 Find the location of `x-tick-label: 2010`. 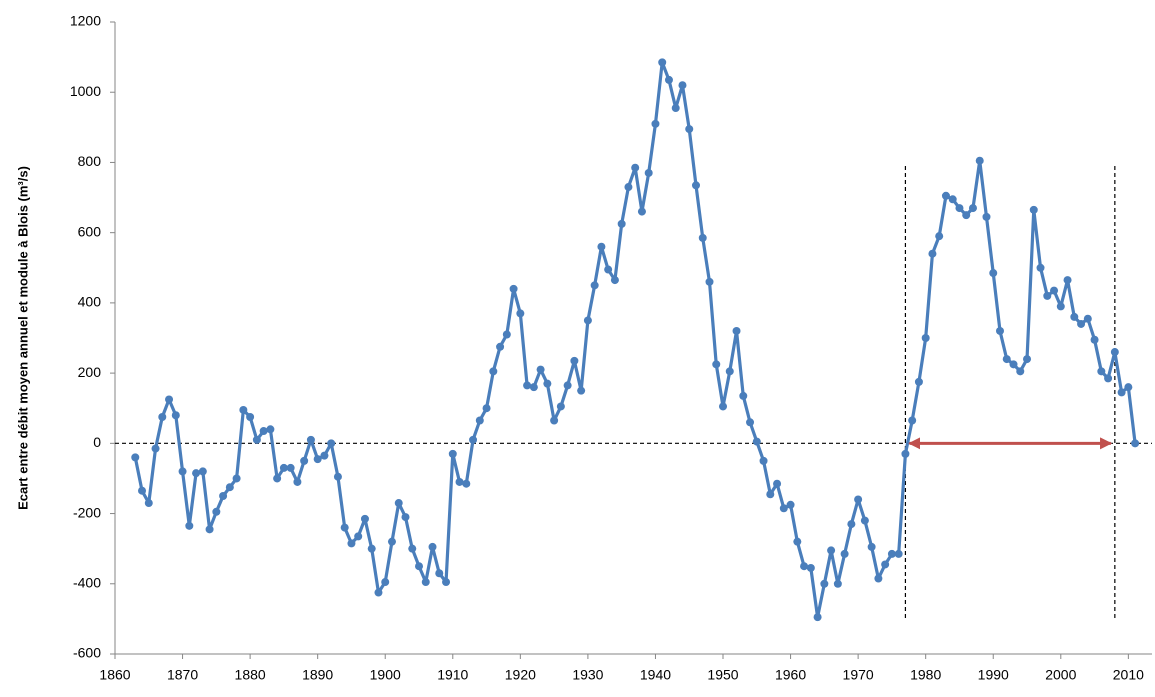

x-tick-label: 2010 is located at coordinates (1128, 675).